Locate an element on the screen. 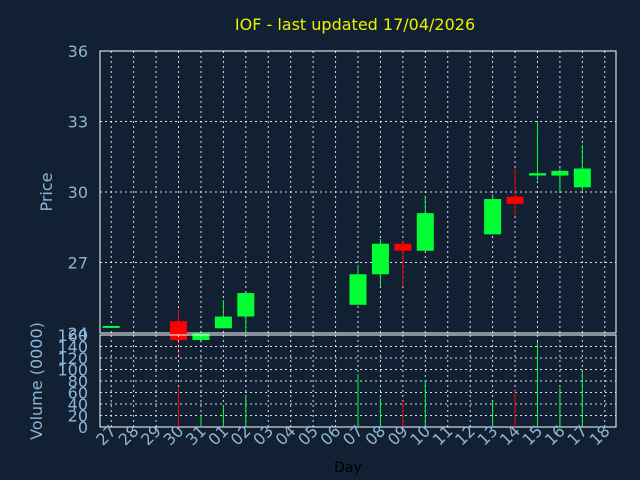  volume-tick-label: 80 is located at coordinates (78, 381).